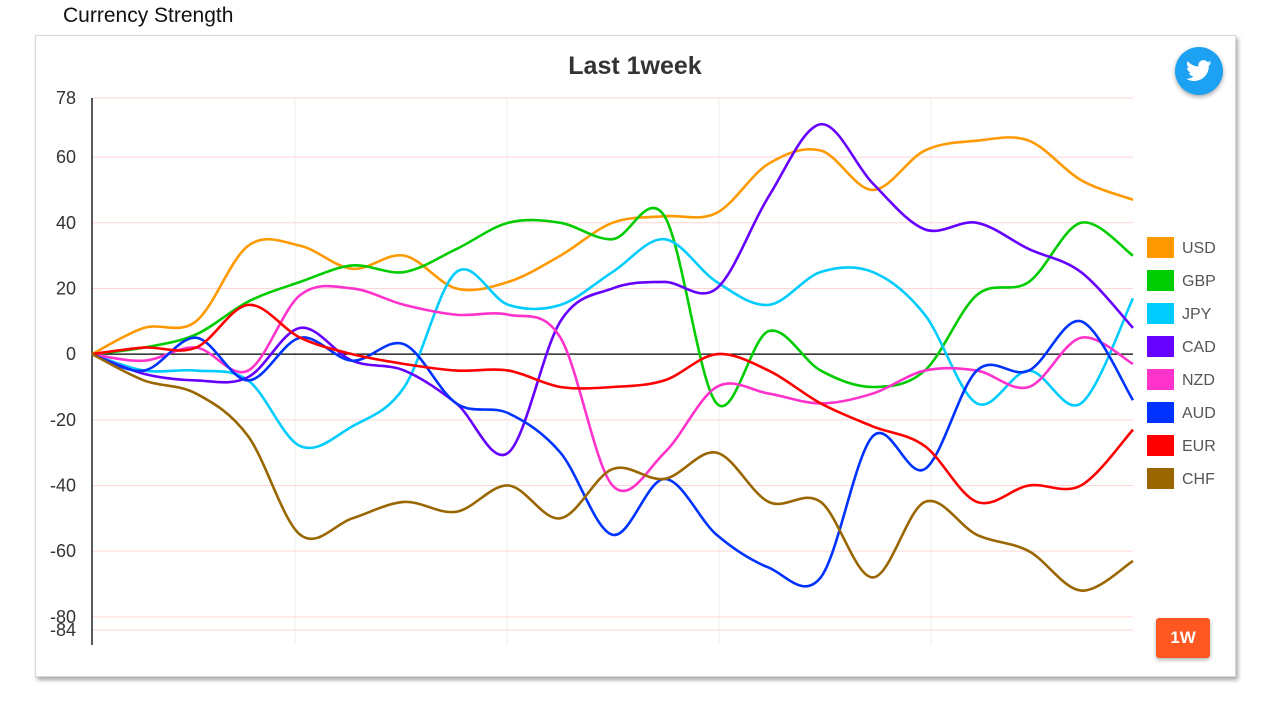 The width and height of the screenshot is (1265, 726). What do you see at coordinates (1197, 314) in the screenshot?
I see `legend-label-jpy: JPY` at bounding box center [1197, 314].